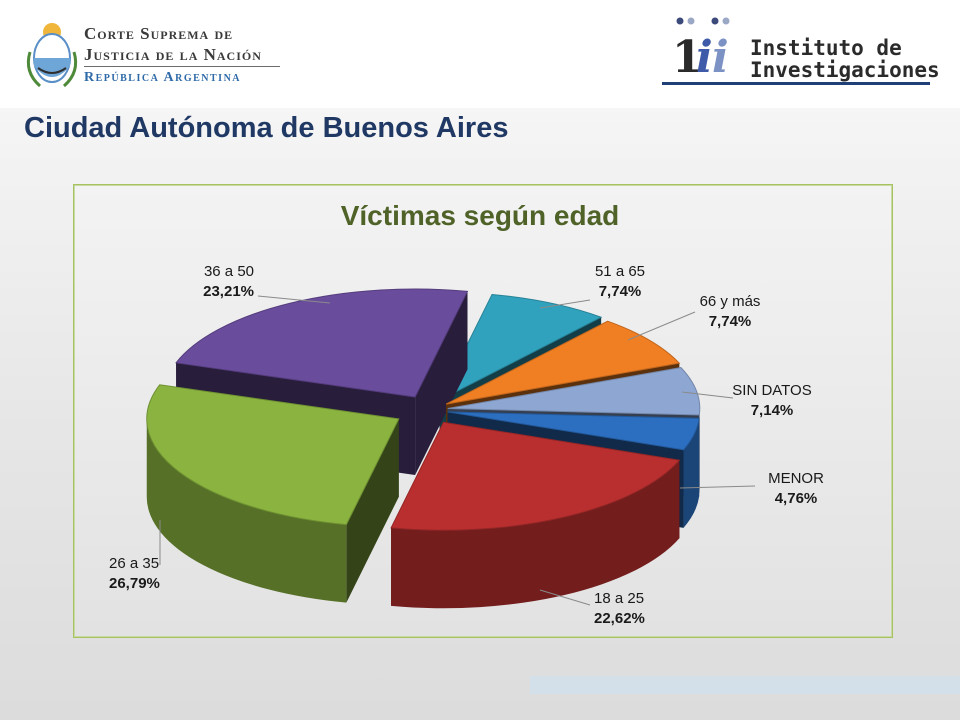 The image size is (960, 720). I want to click on csjn-name-line2: Justicia de la Nación, so click(173, 54).